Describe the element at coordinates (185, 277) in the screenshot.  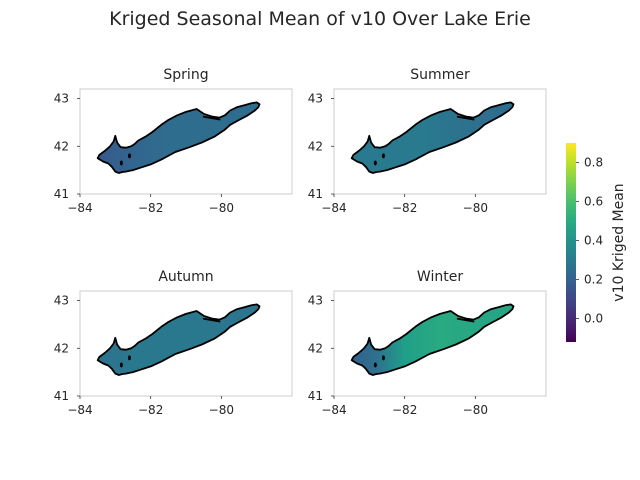
I see `subplot-title: Autumn` at that location.